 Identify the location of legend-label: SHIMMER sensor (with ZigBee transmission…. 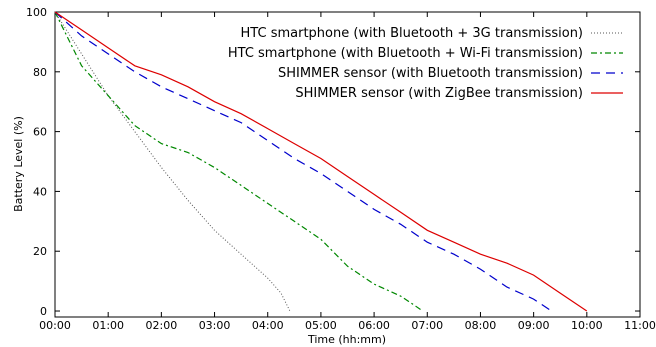
(439, 93).